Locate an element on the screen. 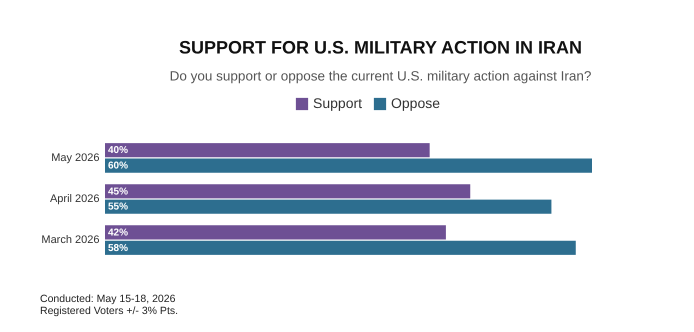 The height and width of the screenshot is (332, 694). legend-label: Support is located at coordinates (337, 103).